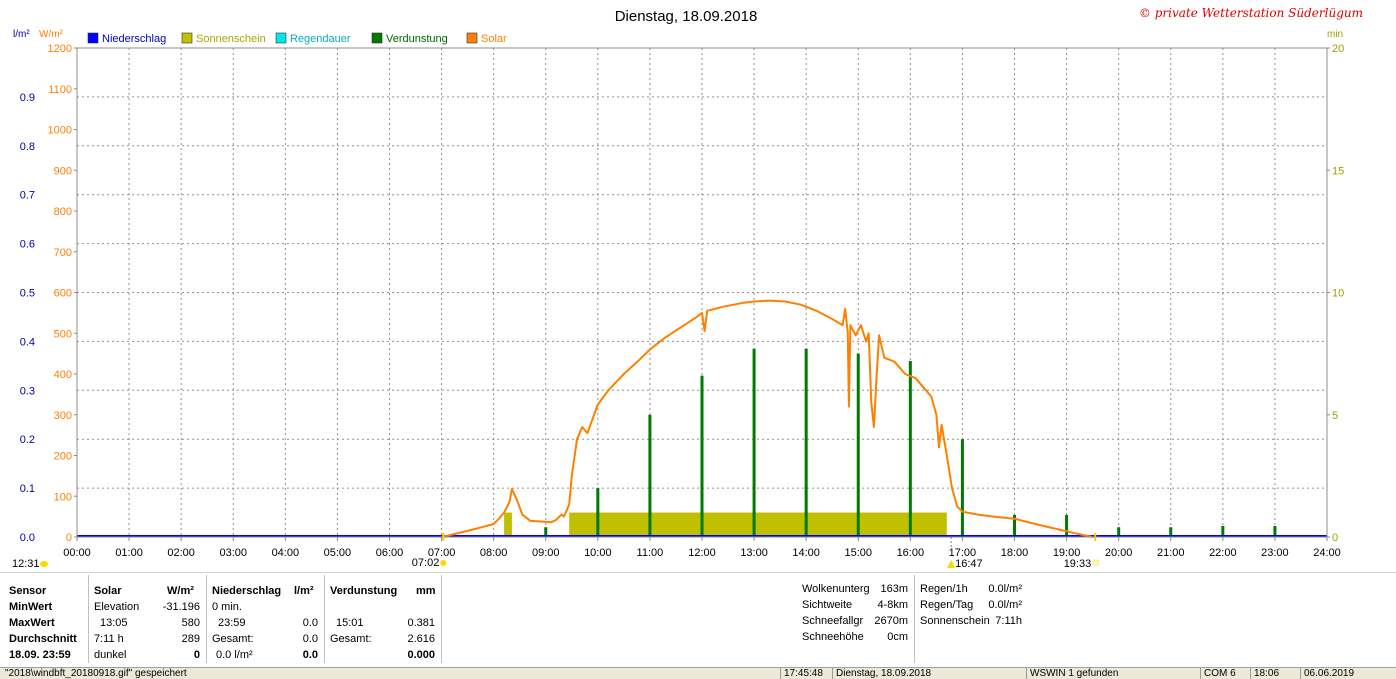  Describe the element at coordinates (894, 589) in the screenshot. I see `cloud-base-value: 163m` at that location.